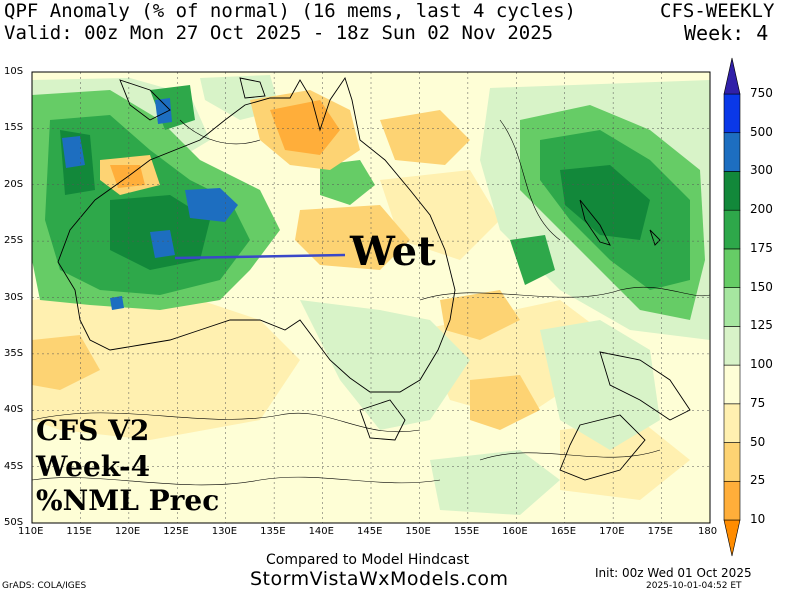 Image resolution: width=794 pixels, height=594 pixels. What do you see at coordinates (370, 531) in the screenshot?
I see `lon-label: 145E` at bounding box center [370, 531].